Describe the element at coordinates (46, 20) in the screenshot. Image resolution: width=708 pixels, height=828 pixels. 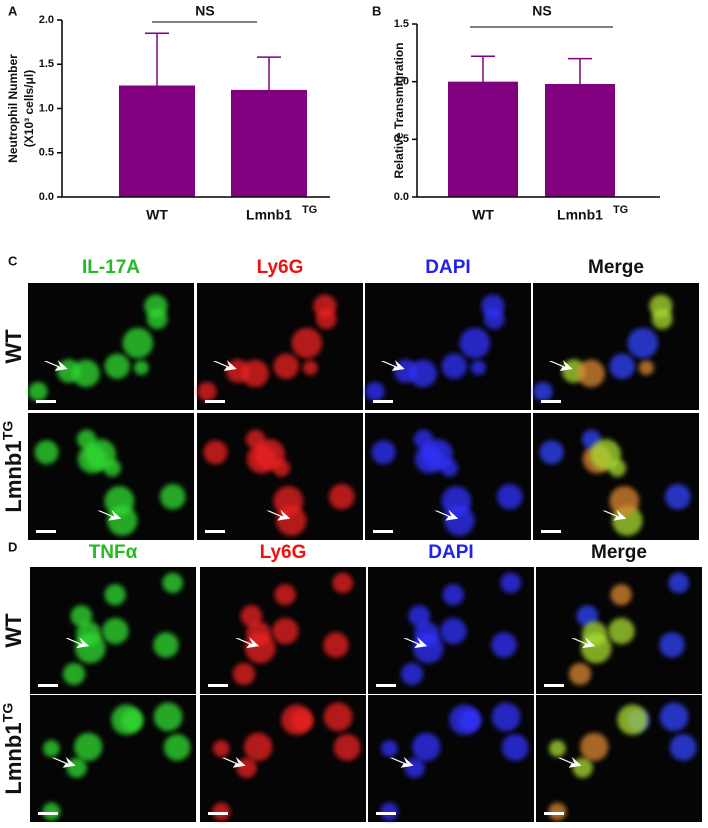
I see `y-tick-label: 2.0` at that location.